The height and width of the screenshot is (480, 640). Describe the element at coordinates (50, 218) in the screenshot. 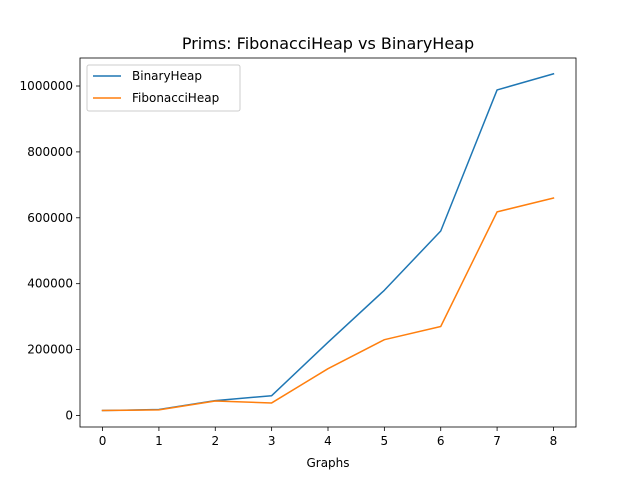

I see `y-tick-label: 600000` at that location.